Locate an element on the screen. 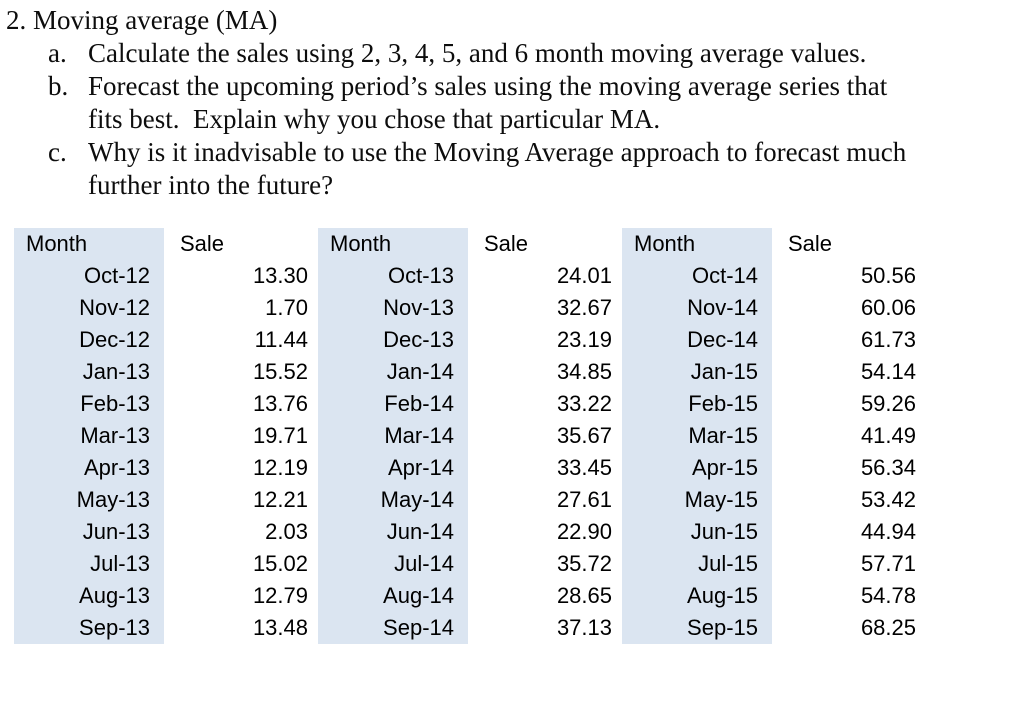  table-row: Apr-13 12.19 is located at coordinates (162, 468).